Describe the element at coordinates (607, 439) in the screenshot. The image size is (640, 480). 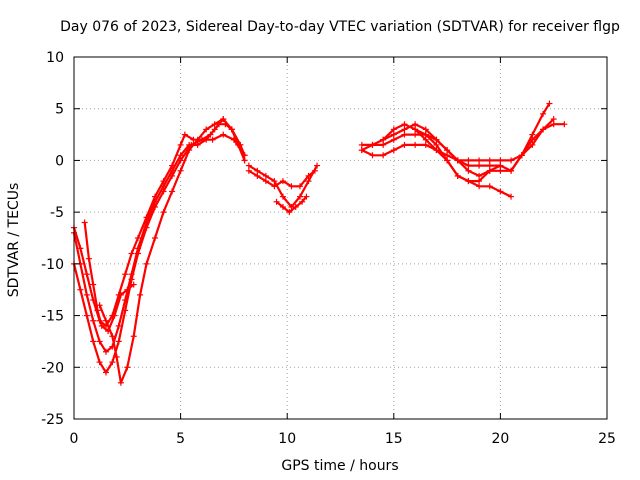
I see `x-tick-label: 25` at that location.